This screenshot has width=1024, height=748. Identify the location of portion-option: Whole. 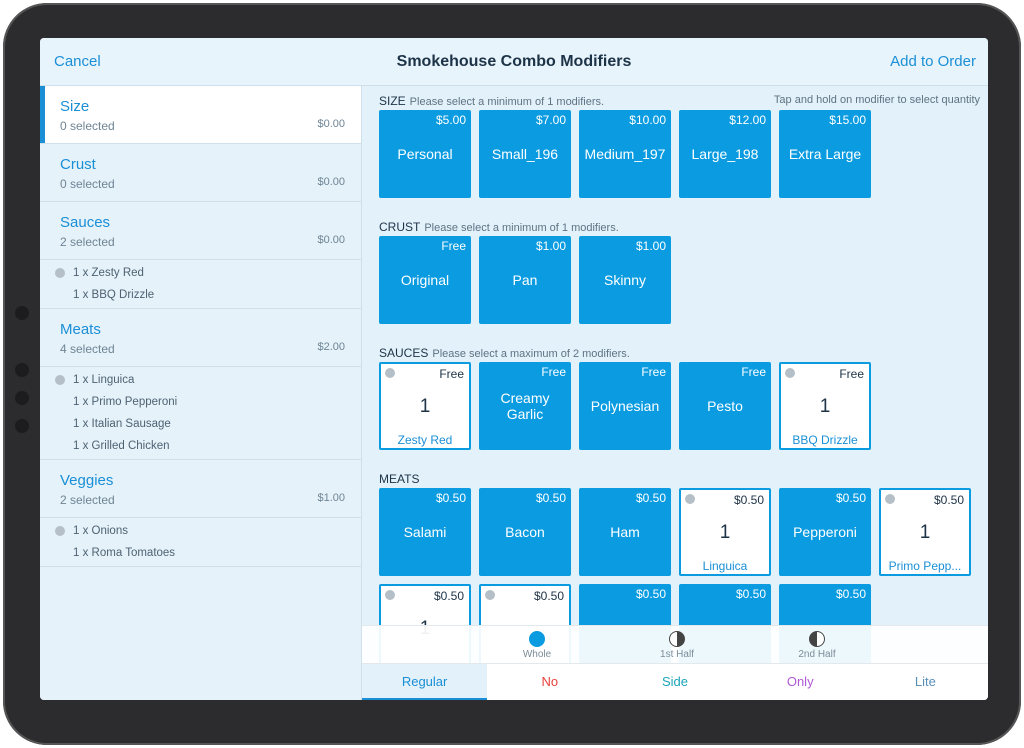
(537, 644).